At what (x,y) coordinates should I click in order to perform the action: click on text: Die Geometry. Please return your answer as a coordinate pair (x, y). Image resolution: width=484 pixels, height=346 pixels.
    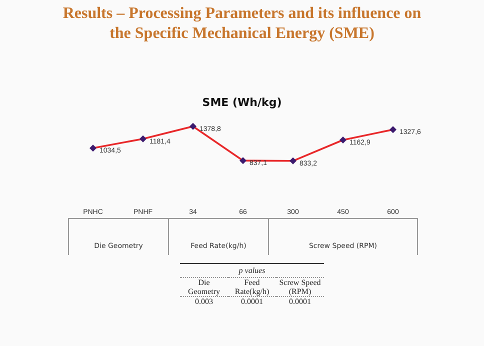
    Looking at the image, I should click on (204, 287).